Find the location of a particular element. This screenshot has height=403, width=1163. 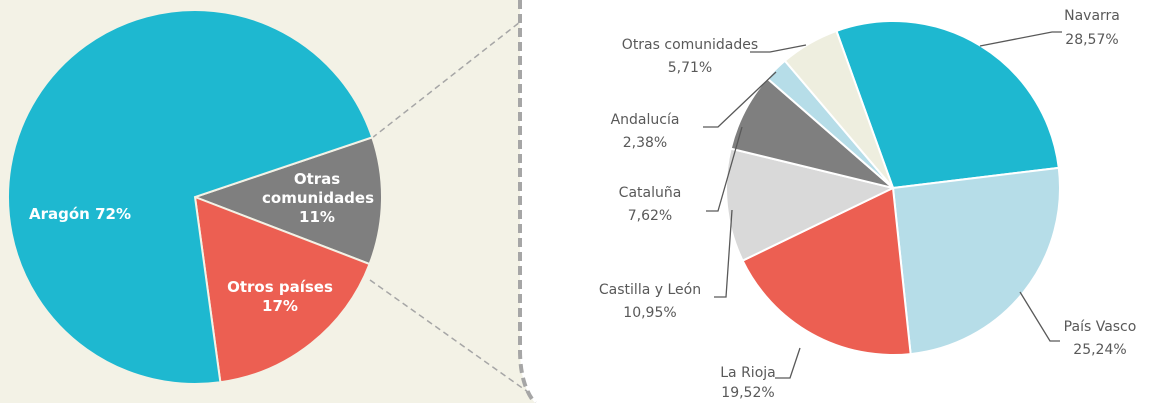

value-label: 2,38% is located at coordinates (645, 143).